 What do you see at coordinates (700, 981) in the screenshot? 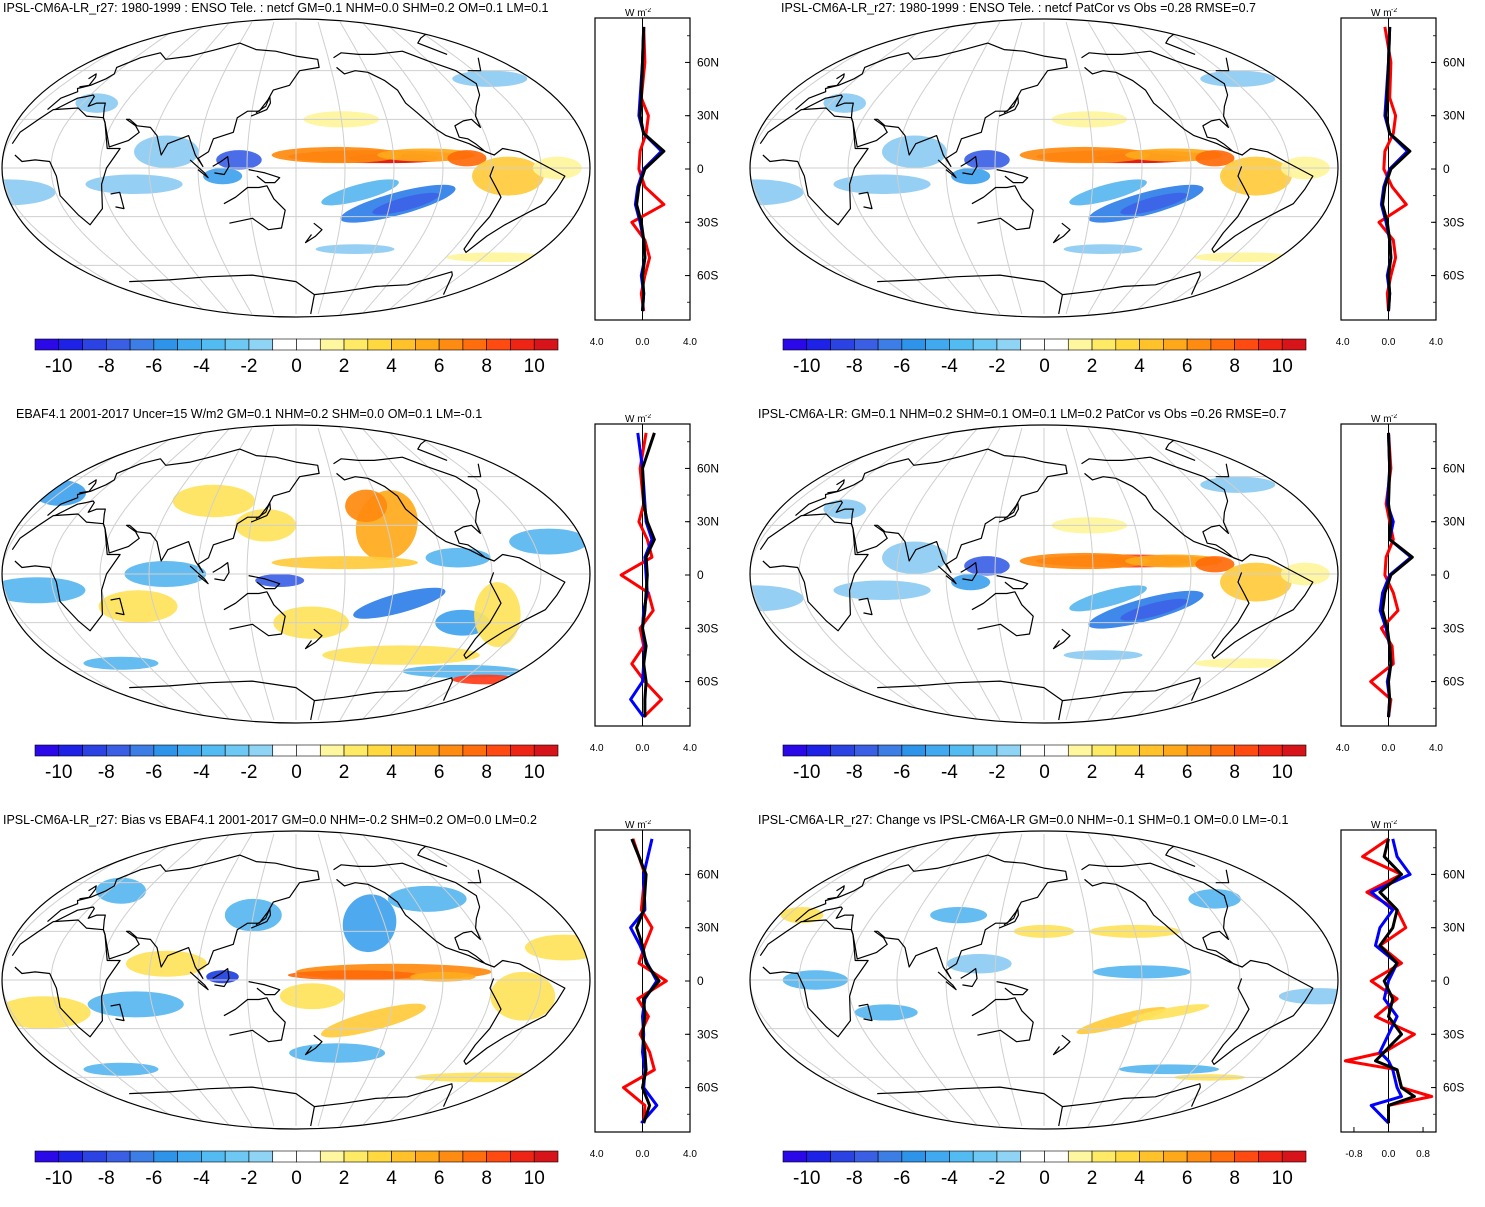
I see `y-tick-label: 0` at bounding box center [700, 981].